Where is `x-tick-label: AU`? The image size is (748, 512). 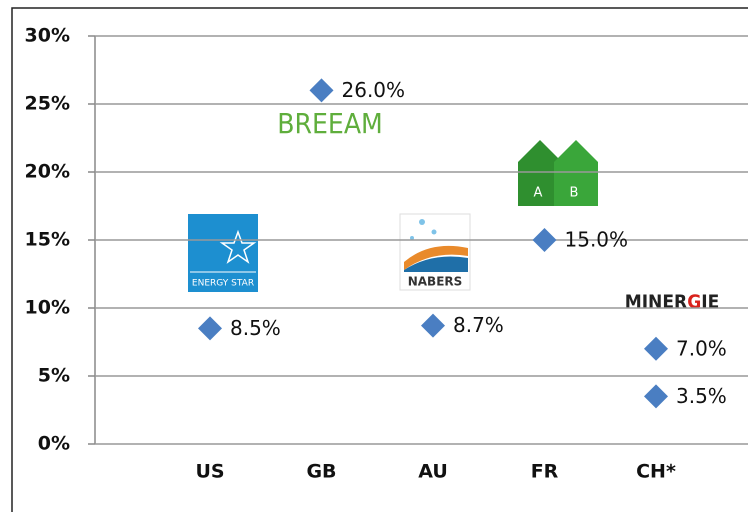 x-tick-label: AU is located at coordinates (433, 472).